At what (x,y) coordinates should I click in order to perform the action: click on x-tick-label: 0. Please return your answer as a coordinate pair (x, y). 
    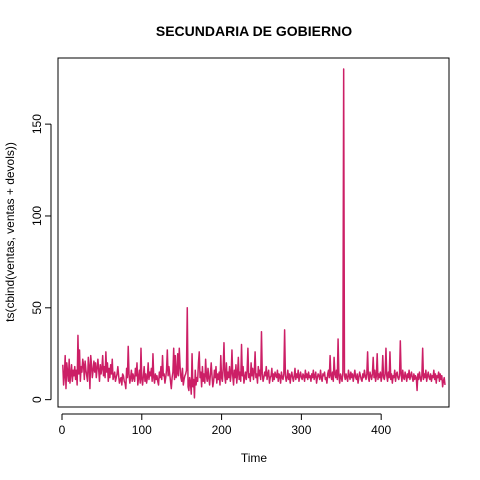
    Looking at the image, I should click on (62, 430).